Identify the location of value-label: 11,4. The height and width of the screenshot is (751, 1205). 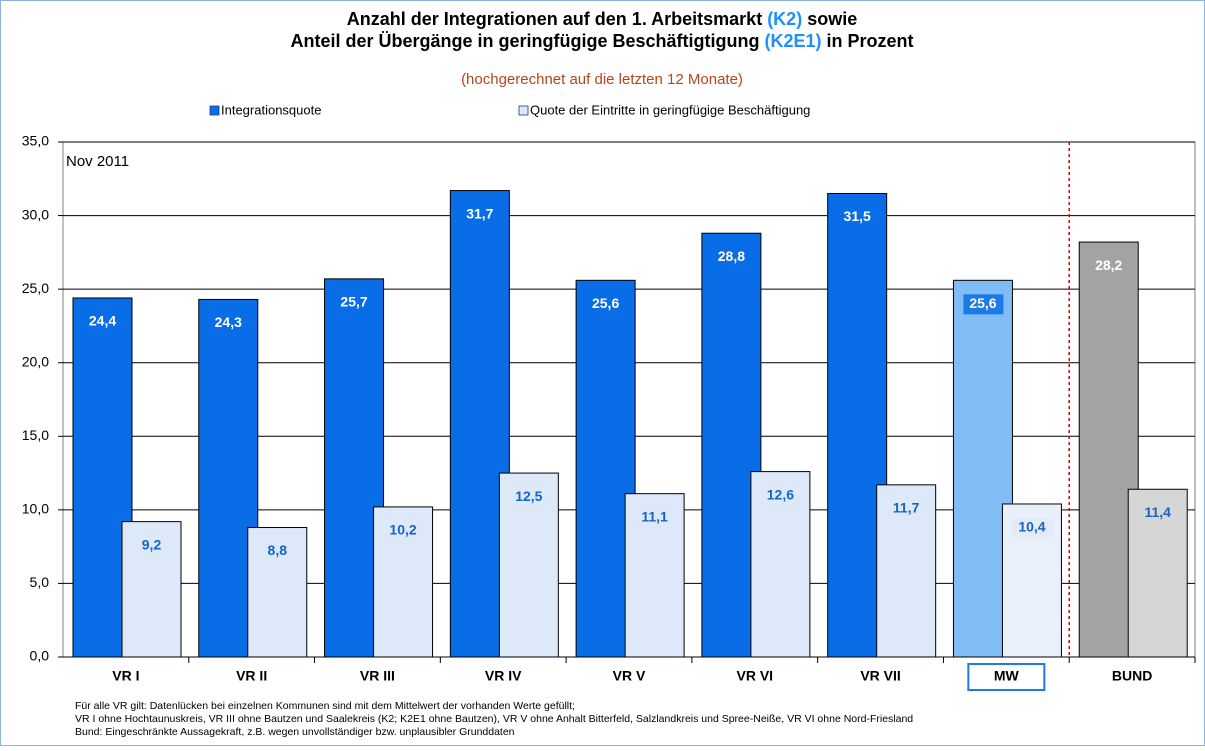
(1157, 512).